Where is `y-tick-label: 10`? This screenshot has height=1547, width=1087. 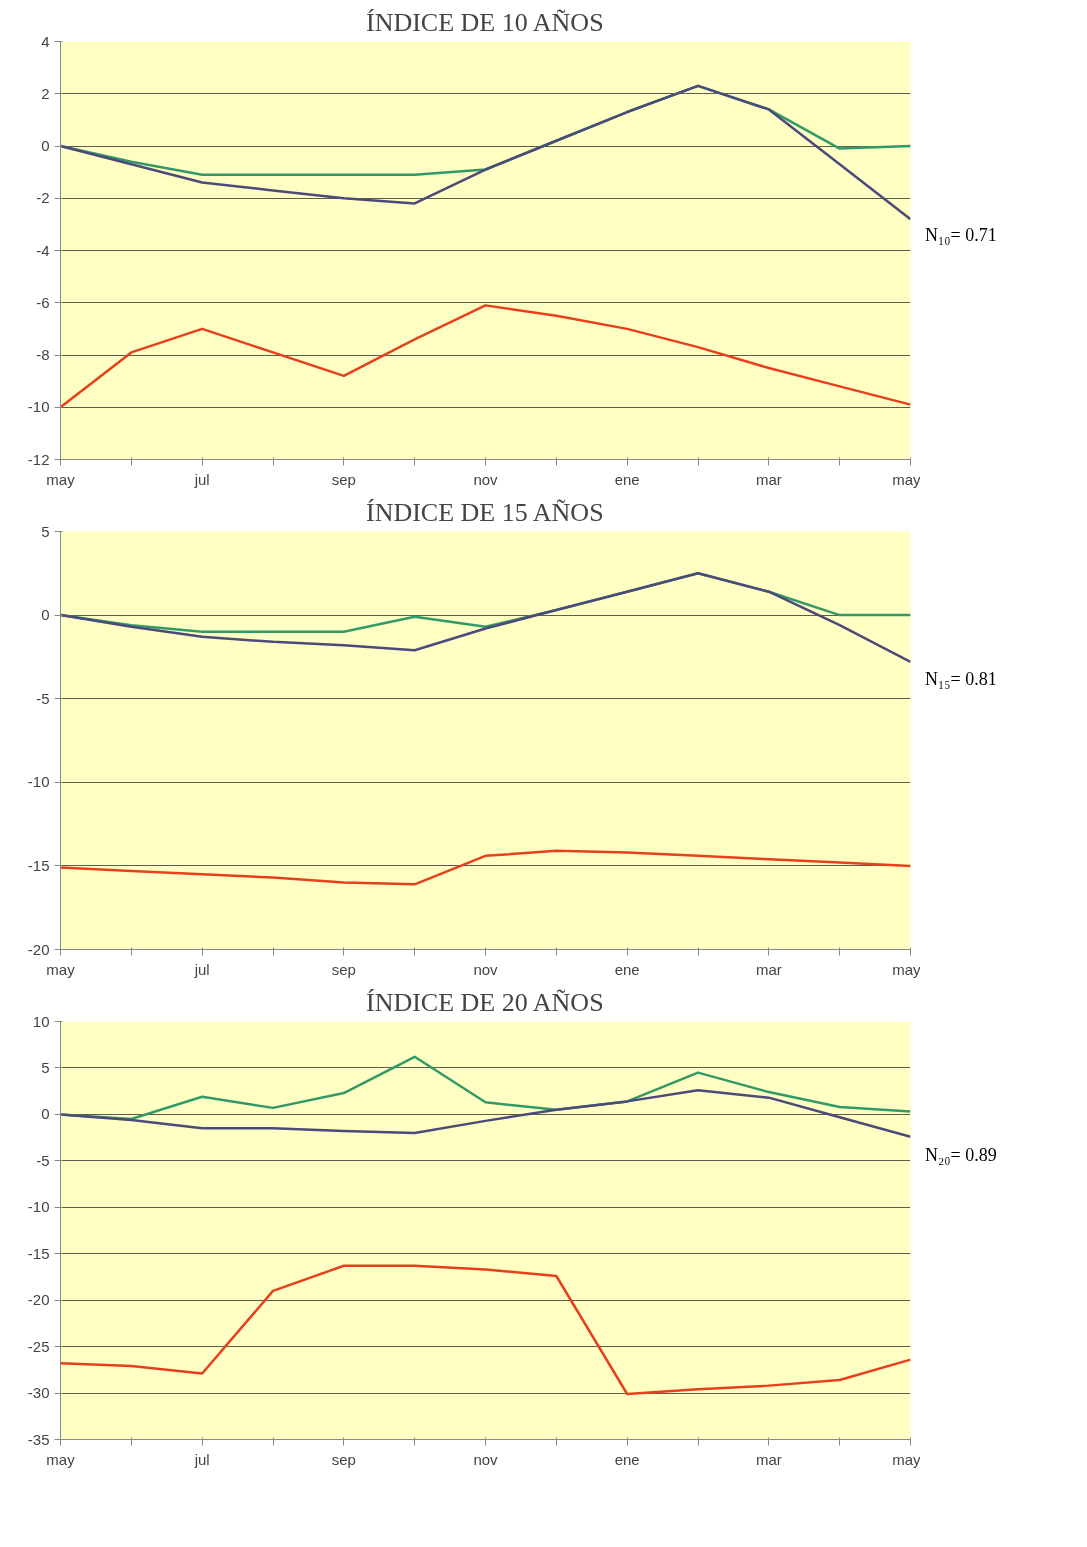 y-tick-label: 10 is located at coordinates (41, 1021).